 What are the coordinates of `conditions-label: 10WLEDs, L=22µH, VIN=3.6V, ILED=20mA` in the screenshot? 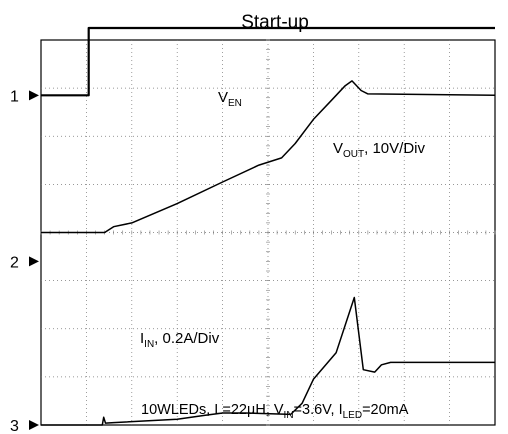 It's located at (275, 411).